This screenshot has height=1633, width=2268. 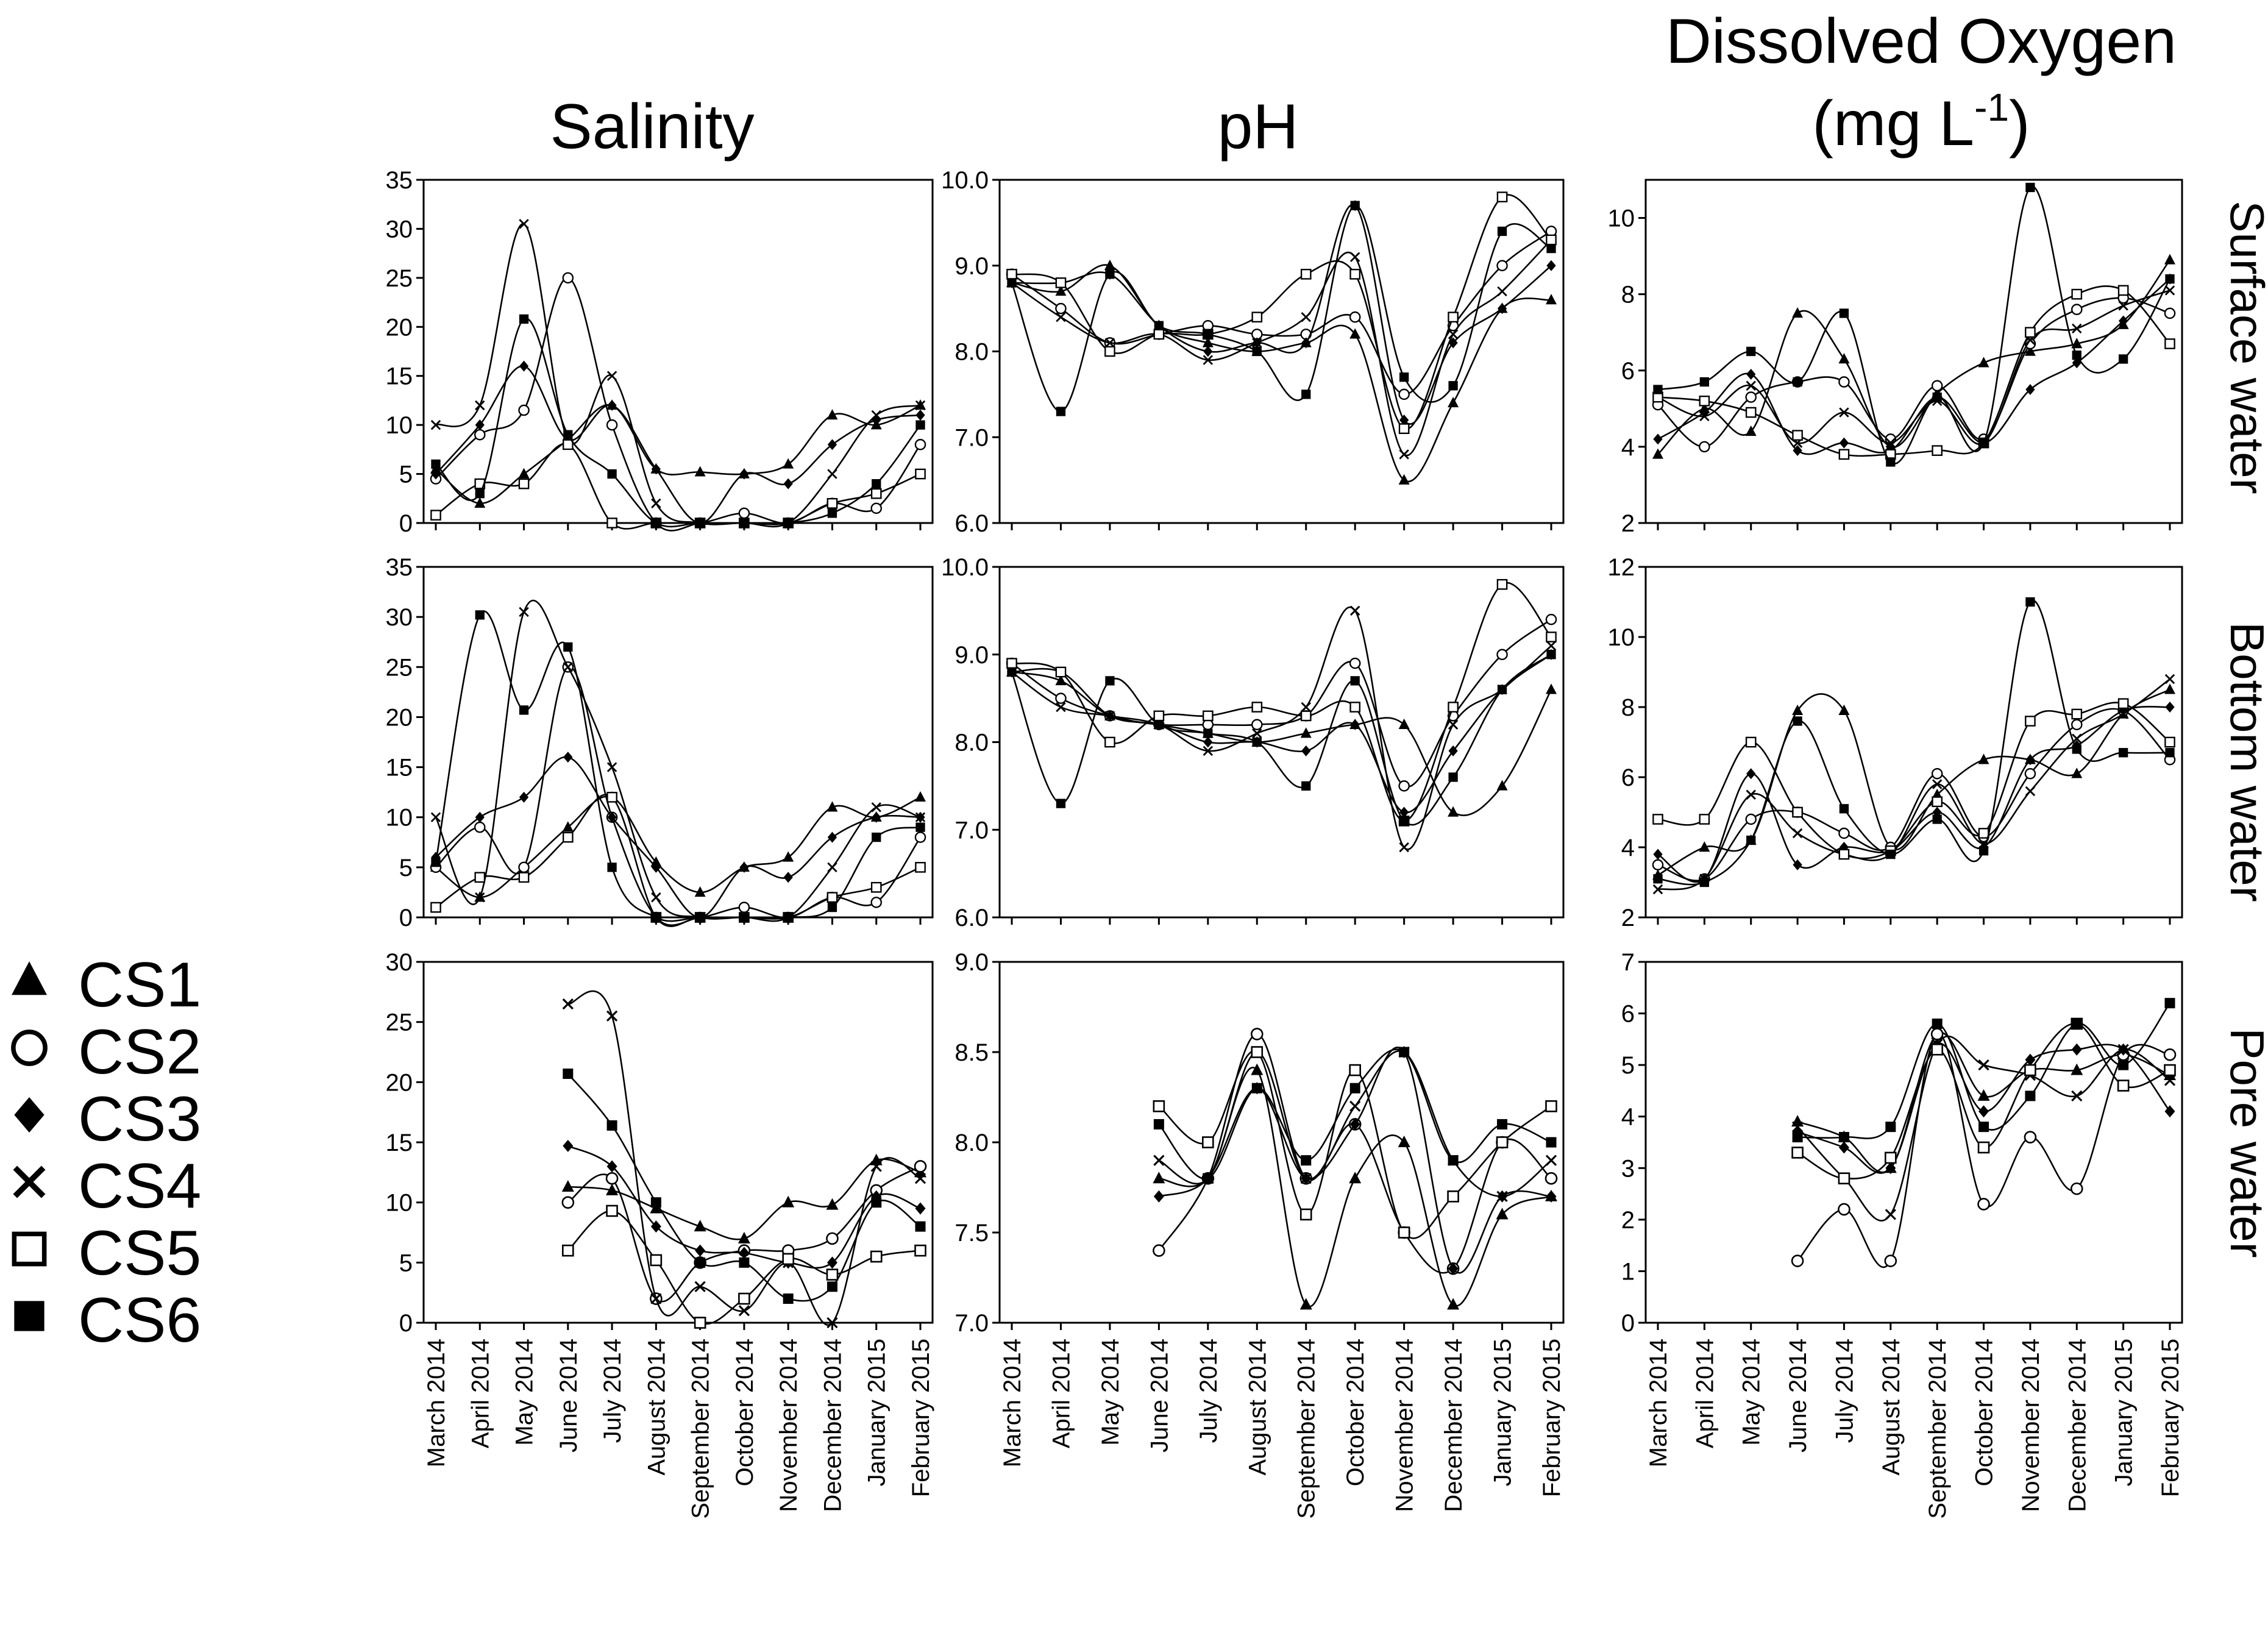 I want to click on salinity-bottom-point-cs6-3-shape, so click(x=568, y=647).